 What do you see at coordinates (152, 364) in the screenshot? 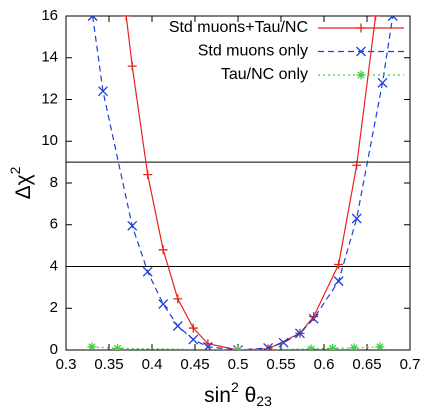
I see `x-tick-label: 0.4` at bounding box center [152, 364].